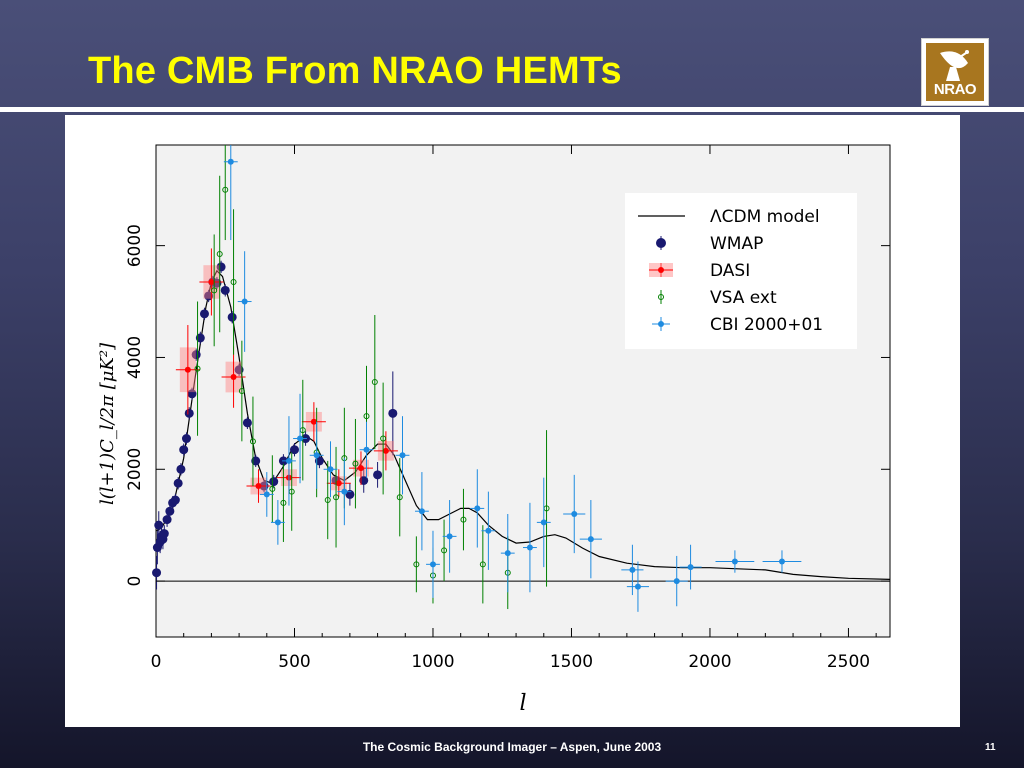 Image resolution: width=1024 pixels, height=768 pixels. I want to click on legend-label: DASI, so click(730, 271).